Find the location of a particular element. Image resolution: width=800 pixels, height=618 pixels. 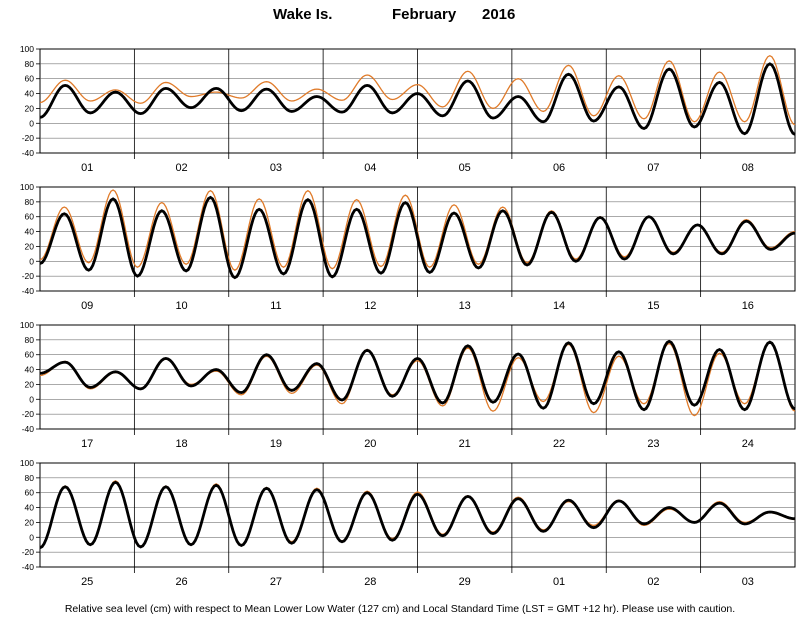

month-name: February is located at coordinates (424, 14).